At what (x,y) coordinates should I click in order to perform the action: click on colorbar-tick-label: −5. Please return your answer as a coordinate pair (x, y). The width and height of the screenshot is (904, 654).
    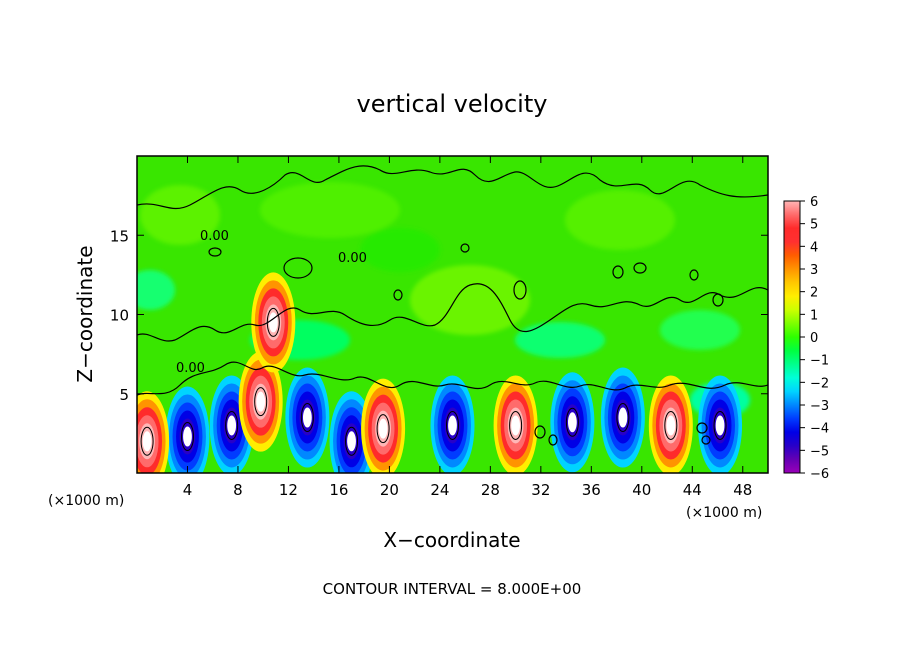
    Looking at the image, I should click on (819, 451).